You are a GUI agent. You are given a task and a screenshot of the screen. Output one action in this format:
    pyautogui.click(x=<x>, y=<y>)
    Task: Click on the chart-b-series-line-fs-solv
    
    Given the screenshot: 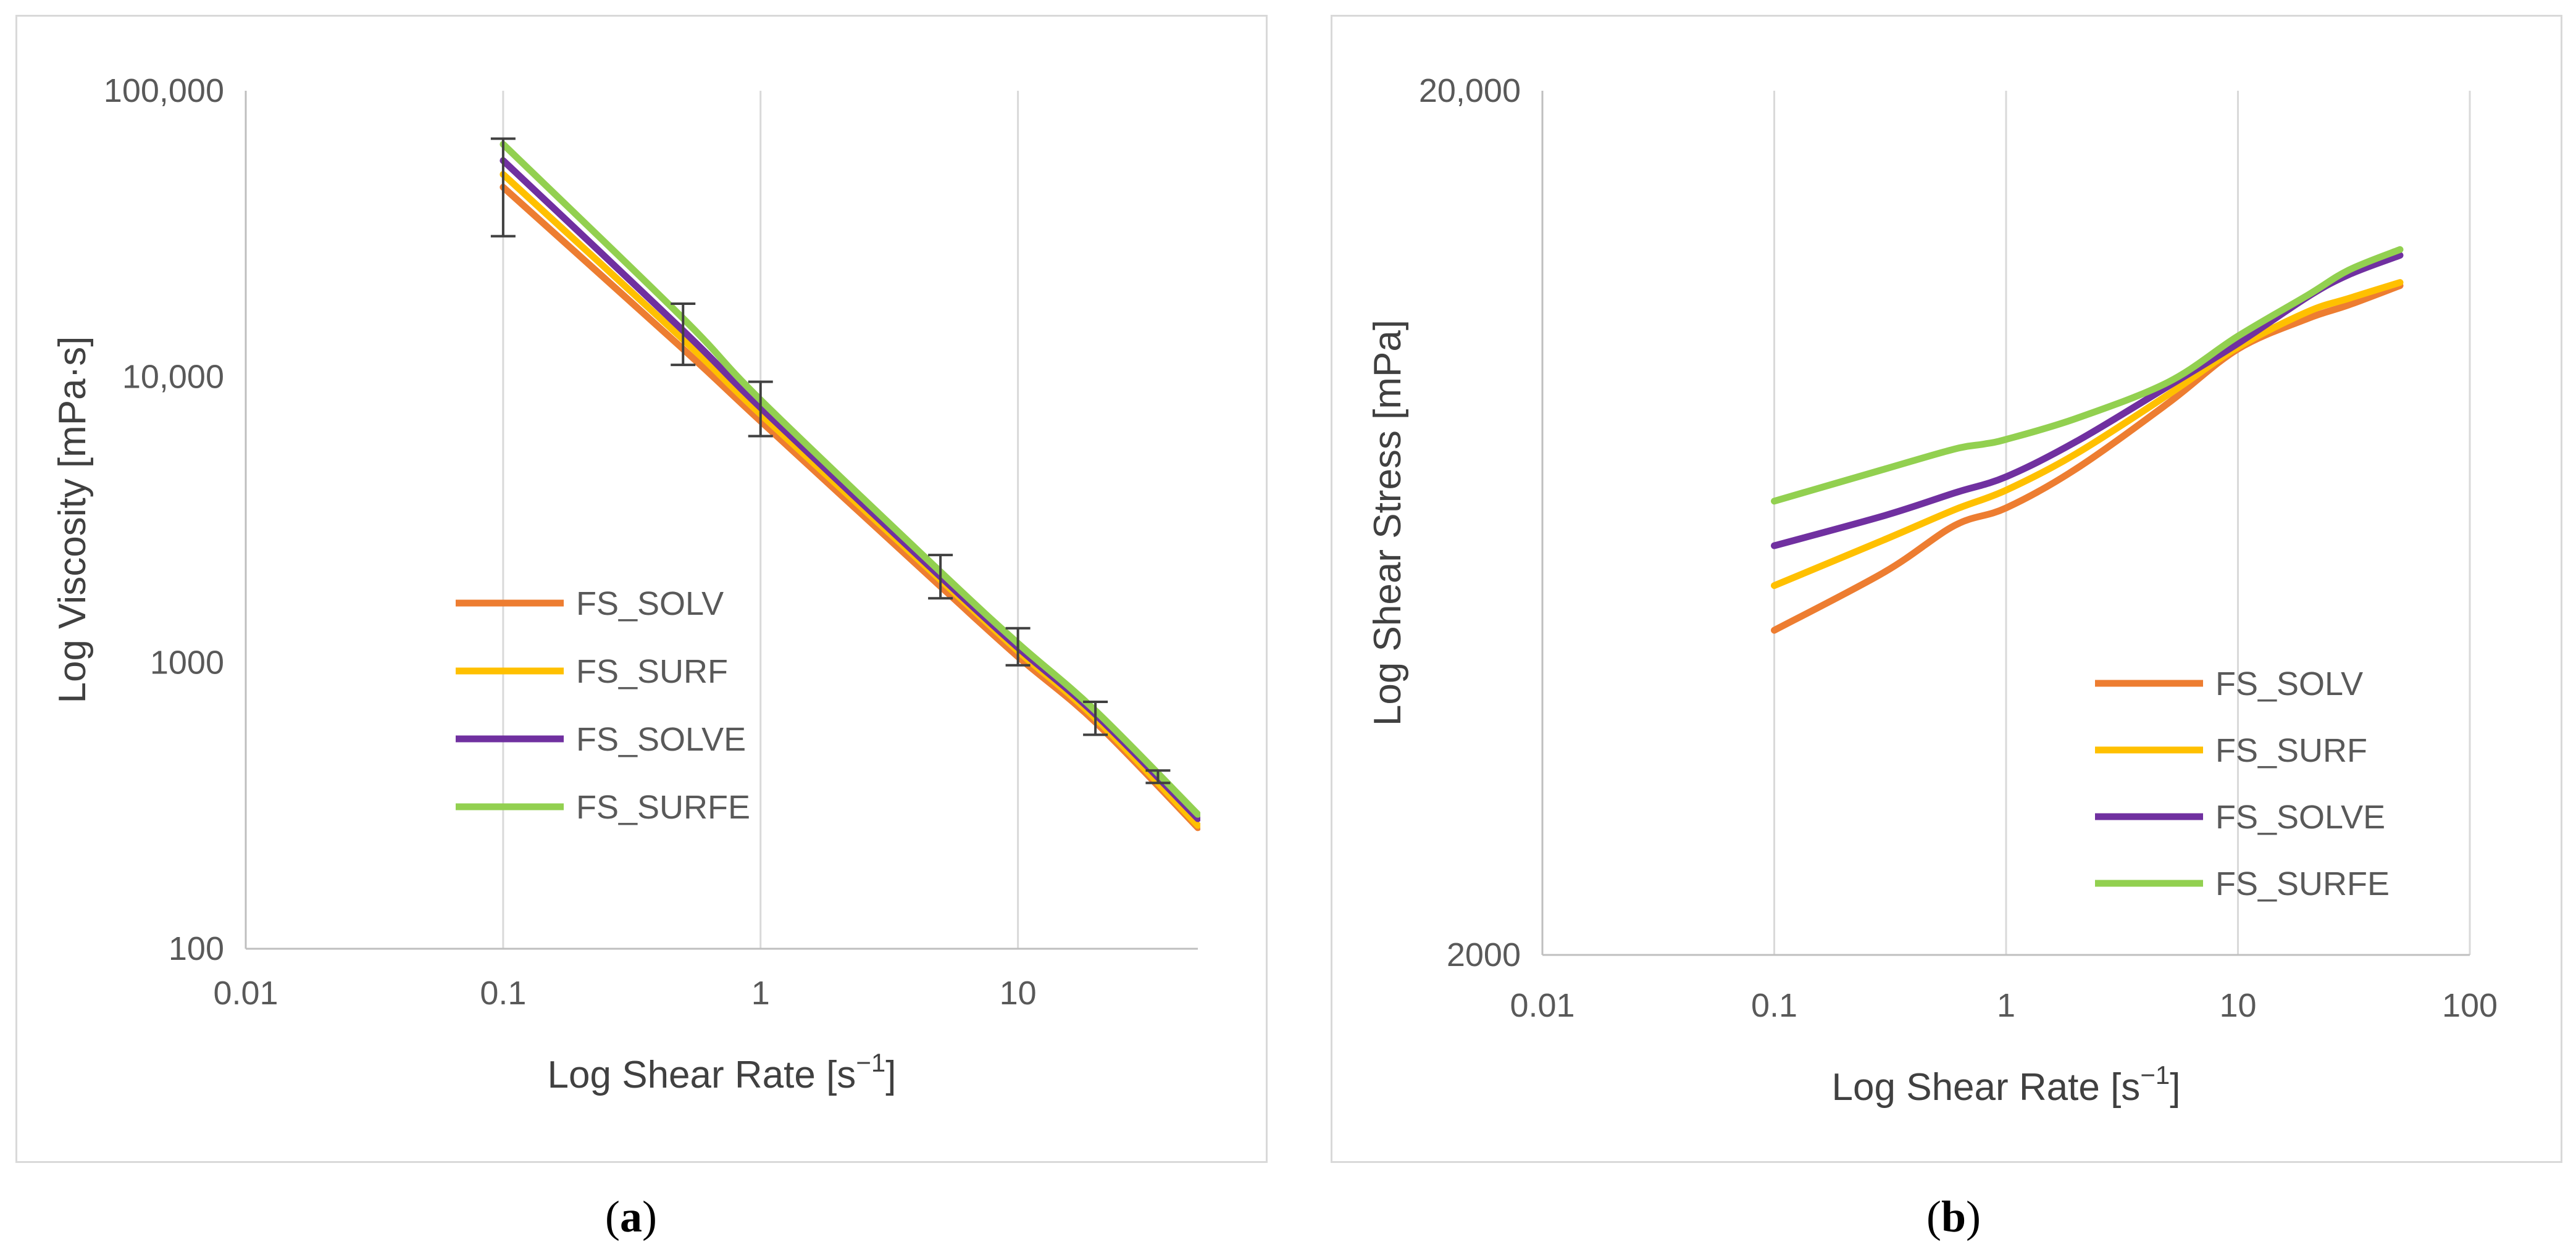 What is the action you would take?
    pyautogui.click(x=2087, y=458)
    